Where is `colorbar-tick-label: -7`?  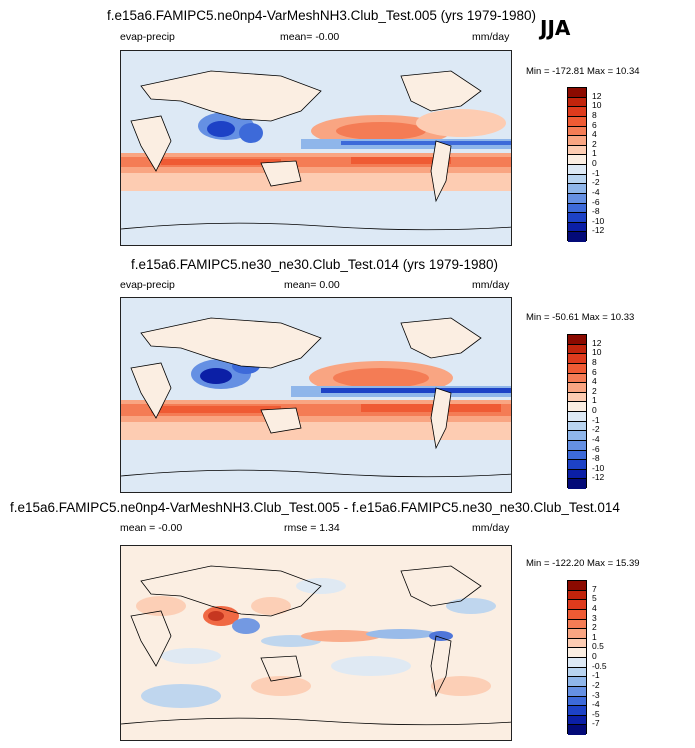
colorbar-tick-label: -7 is located at coordinates (596, 723).